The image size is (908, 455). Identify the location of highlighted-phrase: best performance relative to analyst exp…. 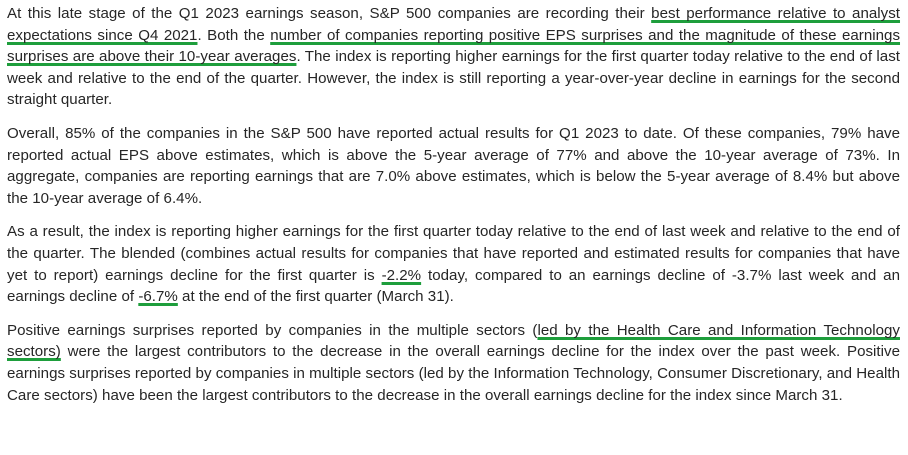
(454, 24).